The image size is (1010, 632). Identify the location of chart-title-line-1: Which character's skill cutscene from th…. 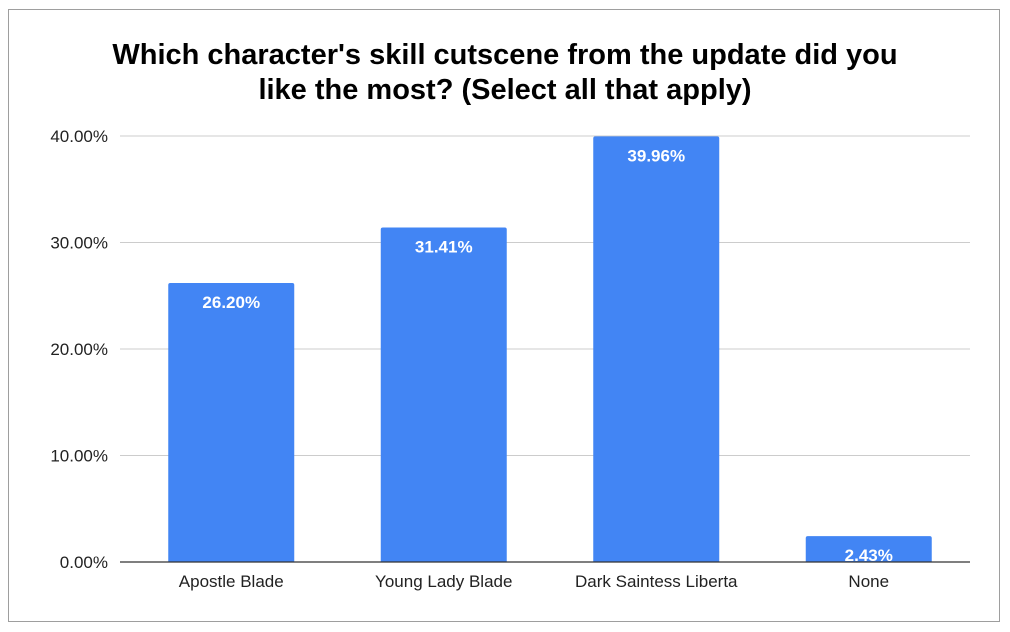
(505, 55).